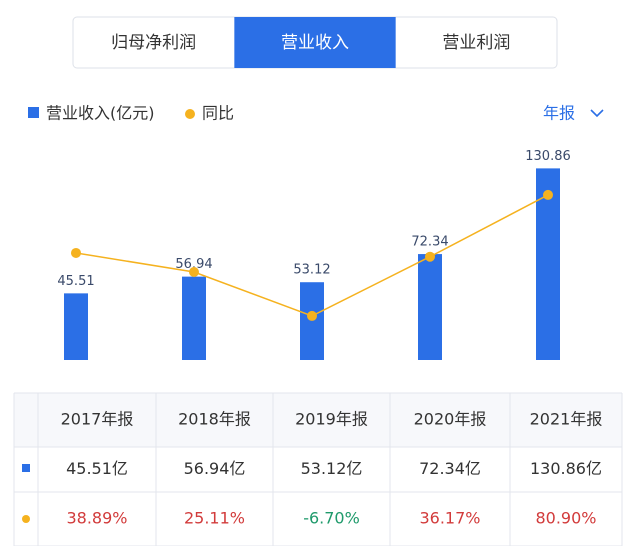 Image resolution: width=636 pixels, height=546 pixels. Describe the element at coordinates (565, 518) in the screenshot. I see `yoy-cell: 80.90%` at that location.